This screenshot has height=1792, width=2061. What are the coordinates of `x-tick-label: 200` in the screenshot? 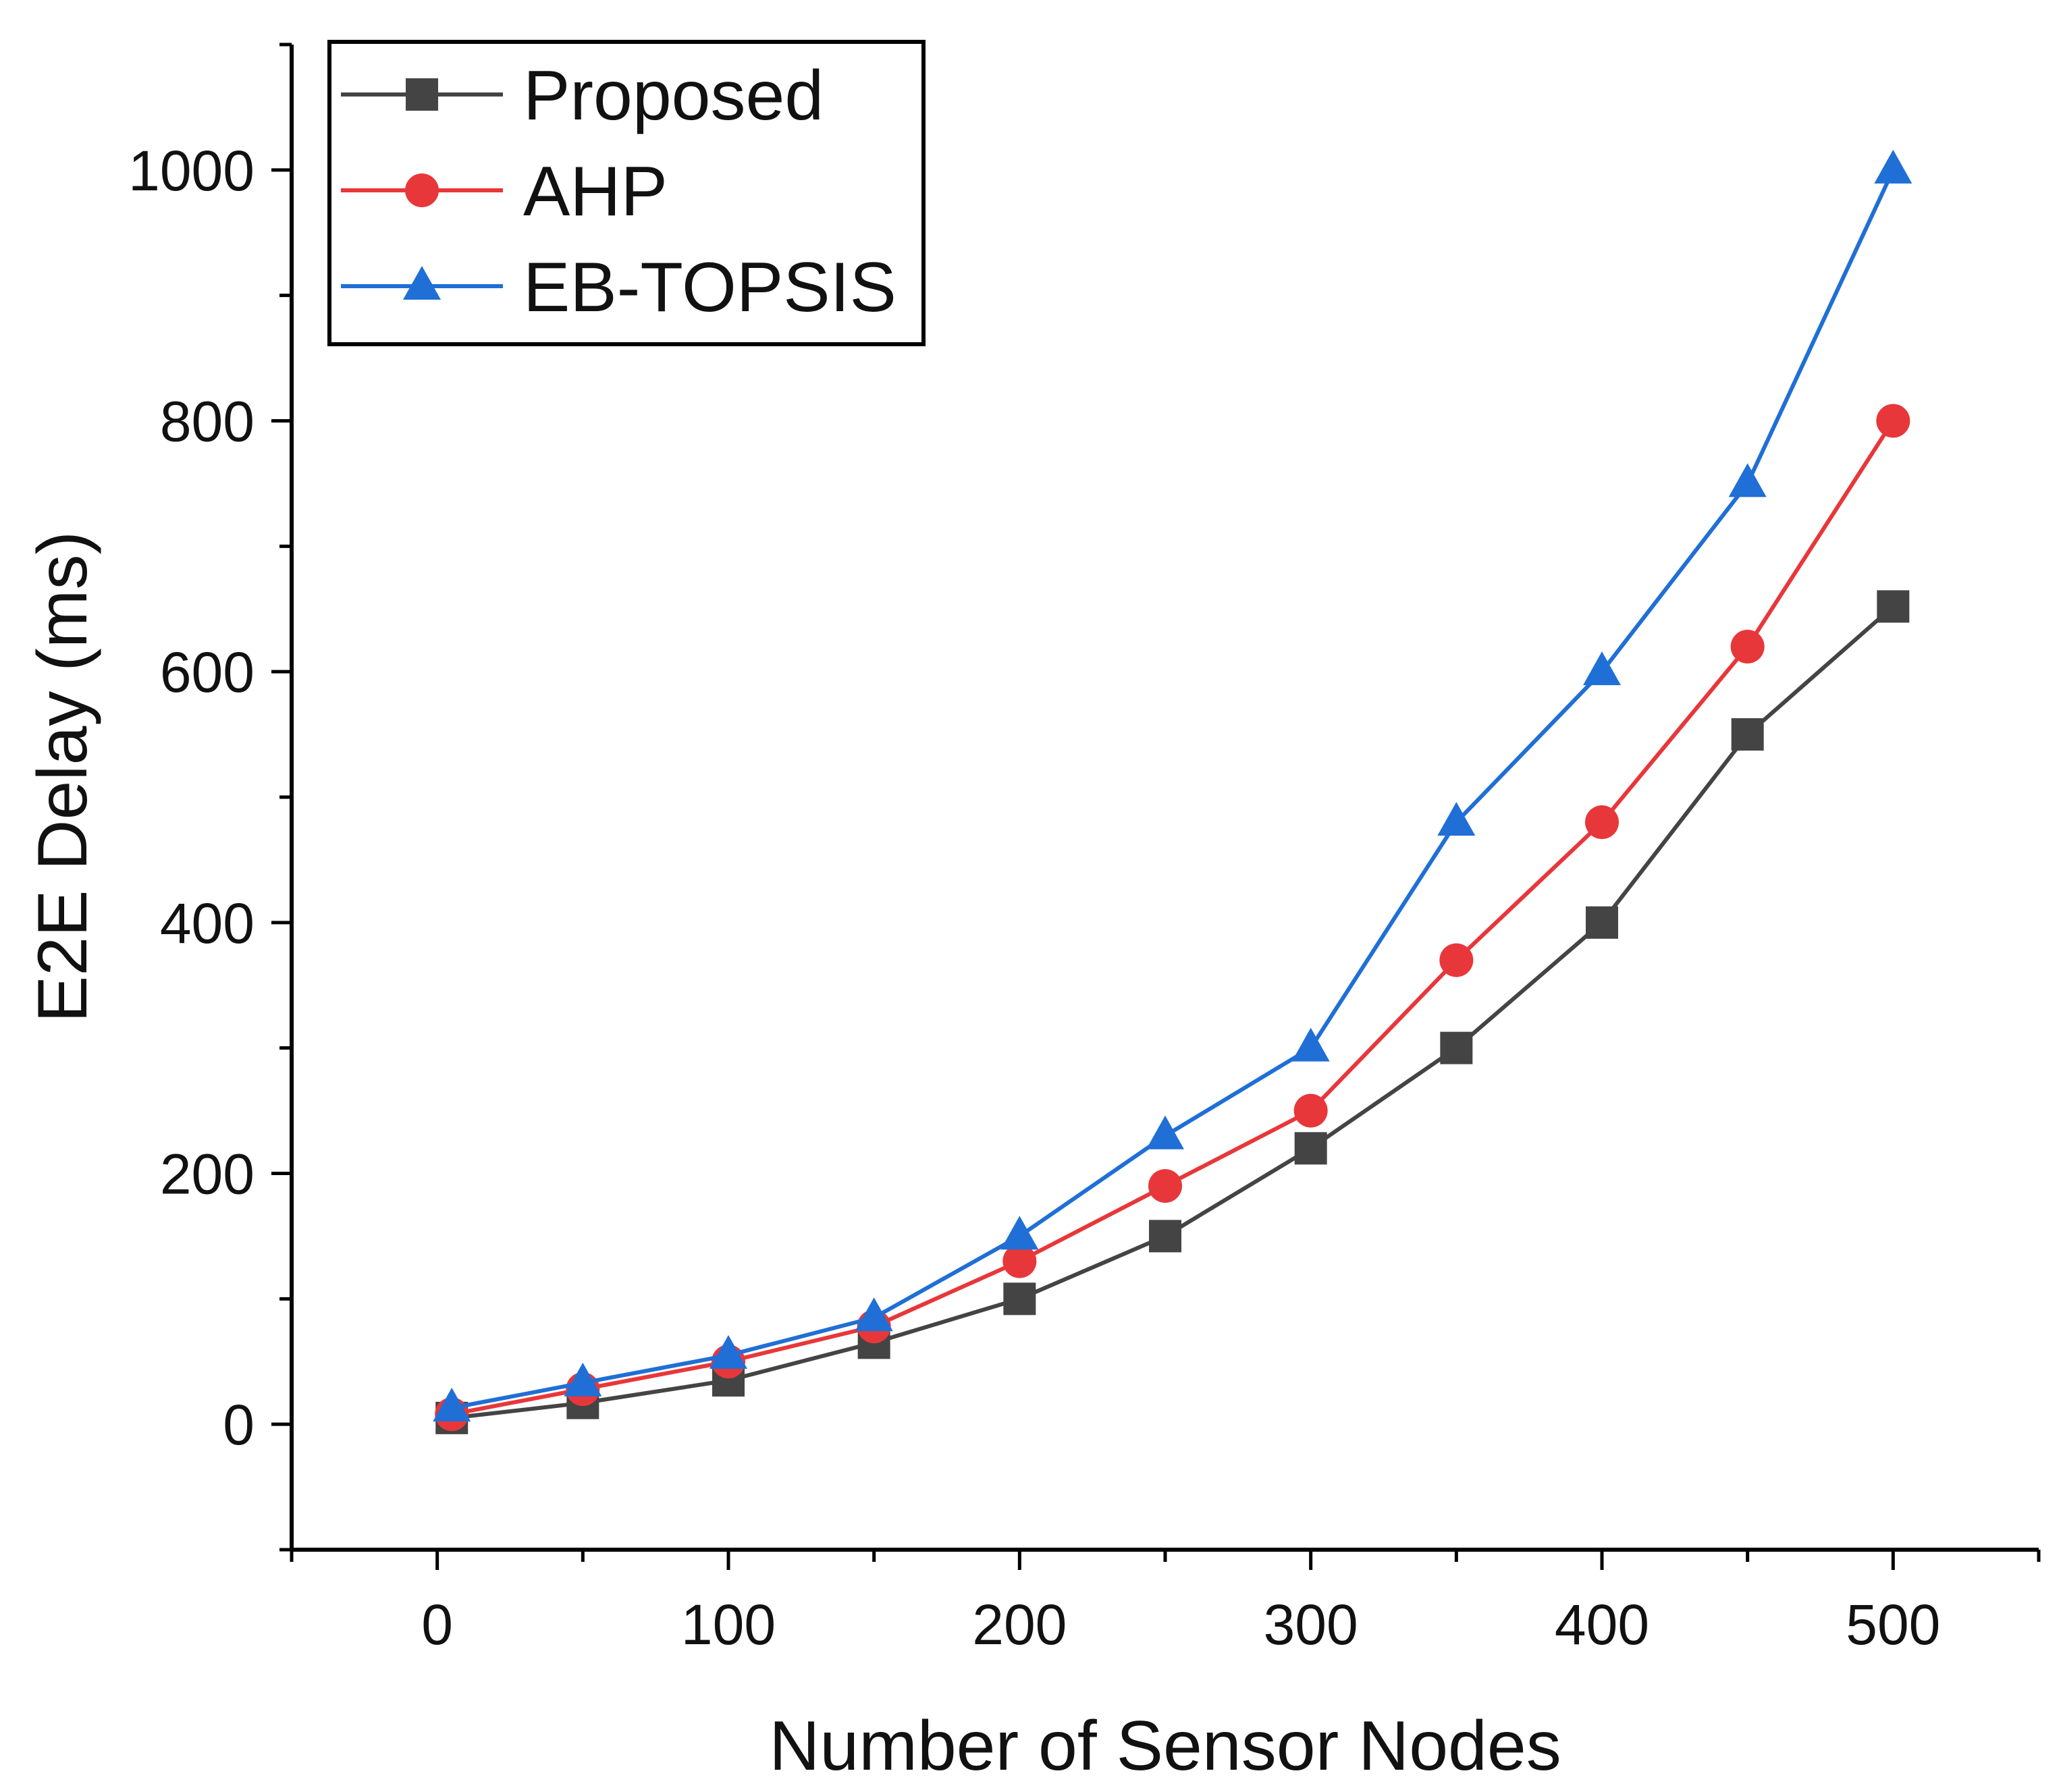 It's located at (1019, 1624).